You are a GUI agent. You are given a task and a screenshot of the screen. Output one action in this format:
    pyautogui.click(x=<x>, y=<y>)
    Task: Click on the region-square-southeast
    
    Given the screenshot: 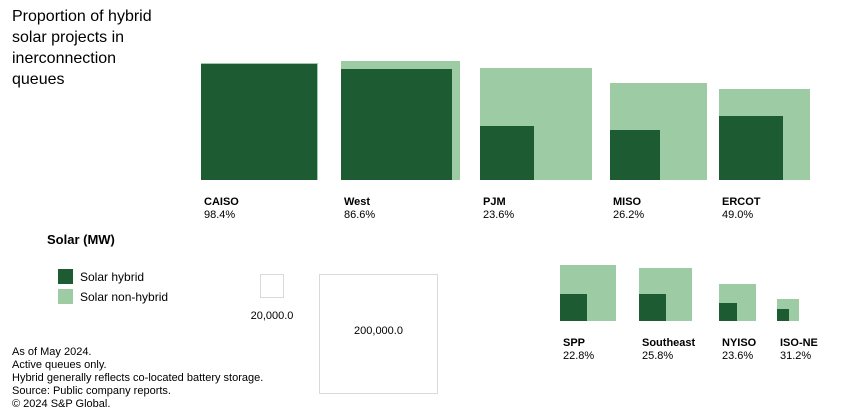 What is the action you would take?
    pyautogui.click(x=666, y=294)
    